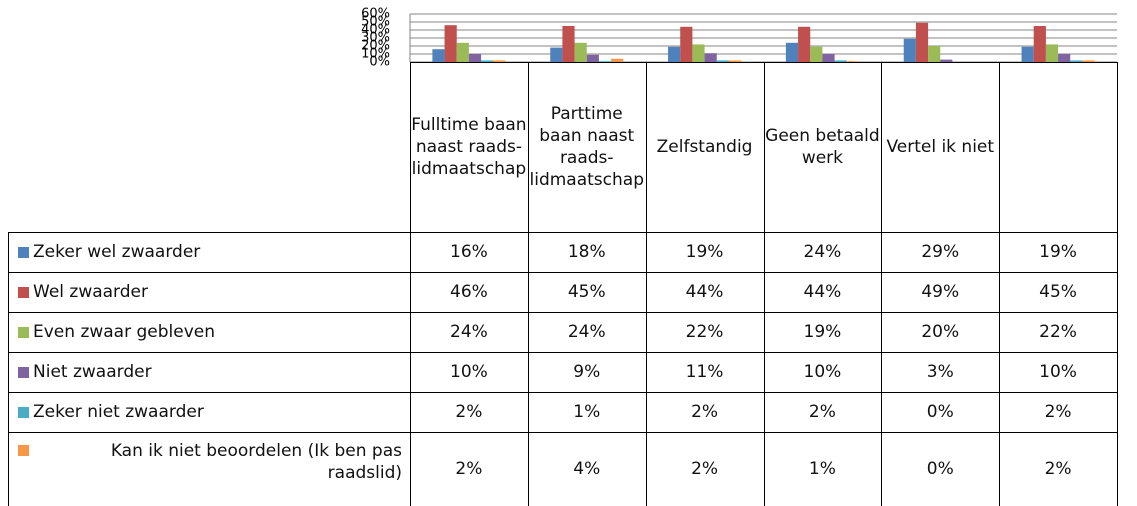  What do you see at coordinates (586, 252) in the screenshot?
I see `value-label: 18%` at bounding box center [586, 252].